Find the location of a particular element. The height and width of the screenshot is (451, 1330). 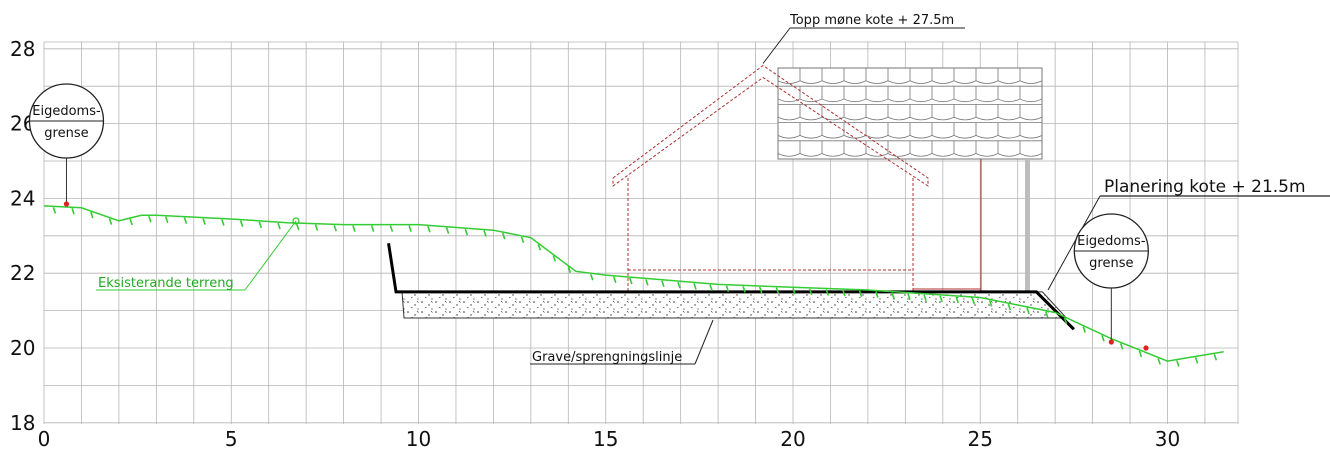

excavation-area is located at coordinates (731, 286).